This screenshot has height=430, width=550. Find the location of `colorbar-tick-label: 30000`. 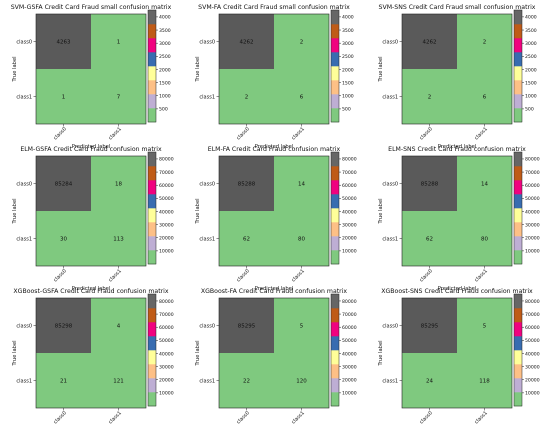

colorbar-tick-label: 30000 is located at coordinates (166, 367).